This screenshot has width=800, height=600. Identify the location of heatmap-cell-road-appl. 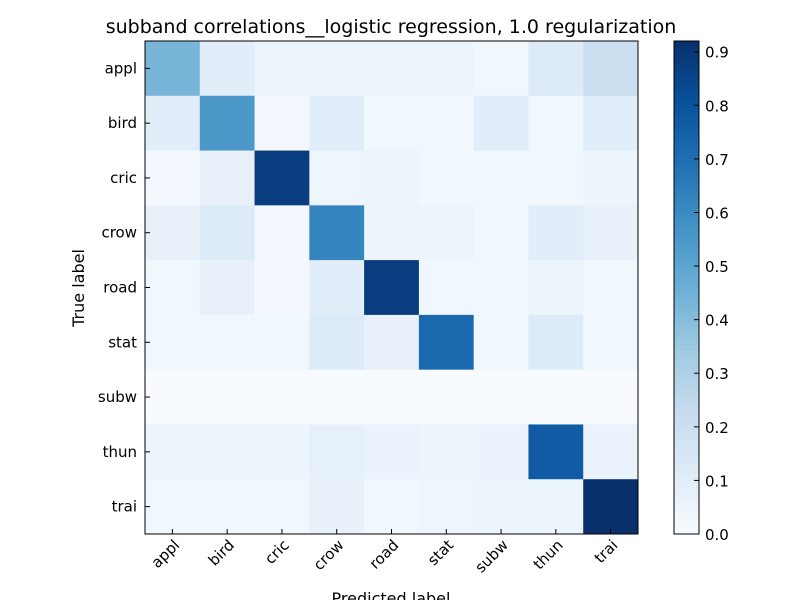
(173, 288).